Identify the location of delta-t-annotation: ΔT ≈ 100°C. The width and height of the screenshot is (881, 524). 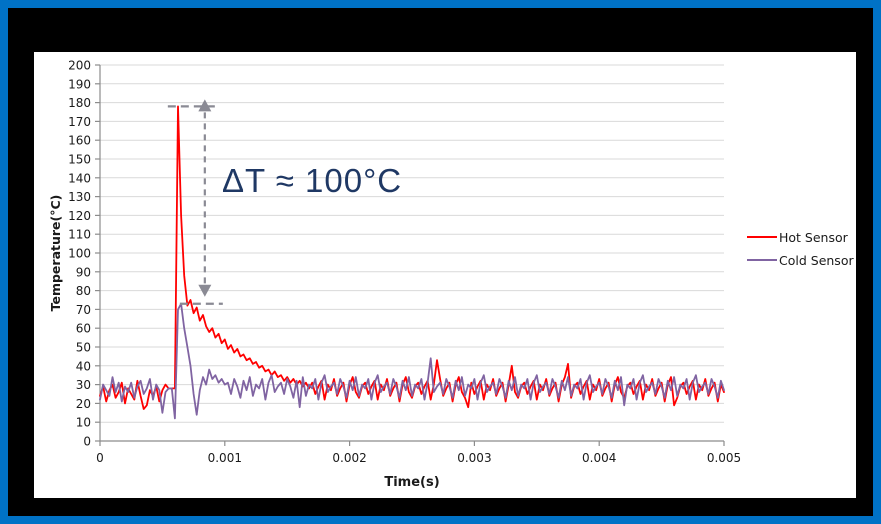
(312, 180).